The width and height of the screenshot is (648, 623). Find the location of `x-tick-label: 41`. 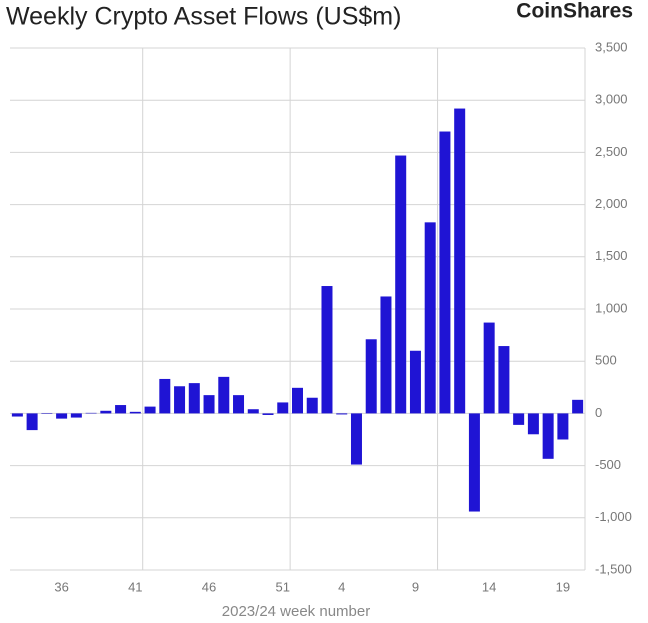

x-tick-label: 41 is located at coordinates (135, 586).